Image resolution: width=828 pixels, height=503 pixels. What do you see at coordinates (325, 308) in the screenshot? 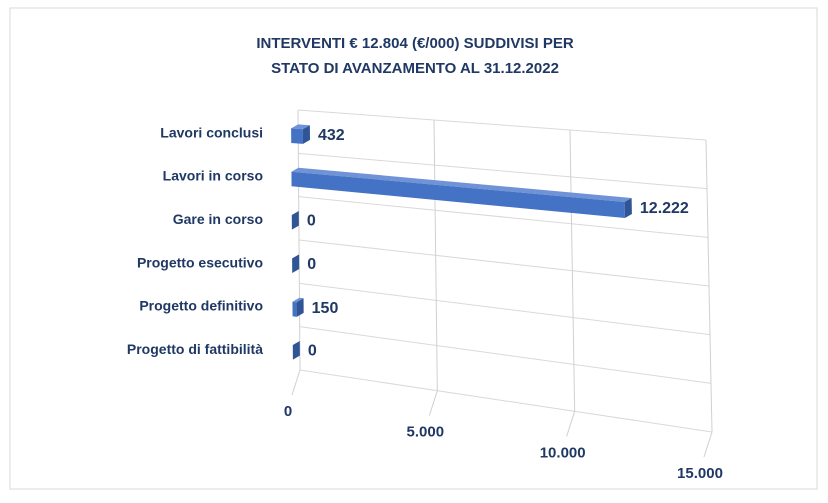
I see `value-label: 150` at bounding box center [325, 308].